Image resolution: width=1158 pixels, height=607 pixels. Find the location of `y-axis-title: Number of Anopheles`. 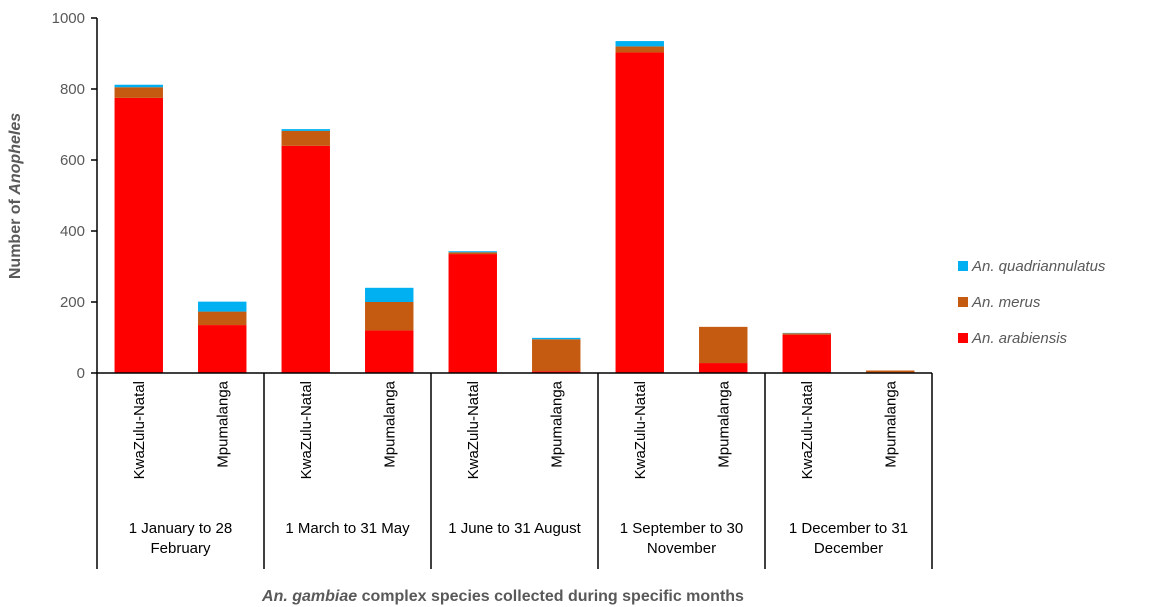

y-axis-title: Number of Anopheles is located at coordinates (15, 196).